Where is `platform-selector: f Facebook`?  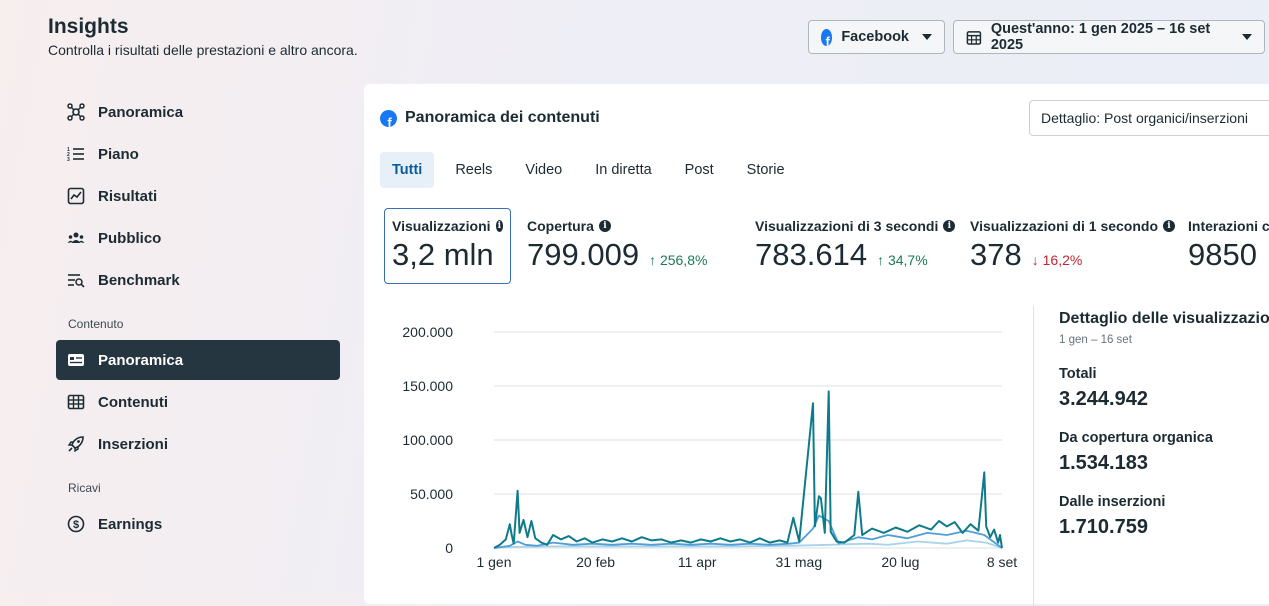
platform-selector: f Facebook is located at coordinates (876, 37).